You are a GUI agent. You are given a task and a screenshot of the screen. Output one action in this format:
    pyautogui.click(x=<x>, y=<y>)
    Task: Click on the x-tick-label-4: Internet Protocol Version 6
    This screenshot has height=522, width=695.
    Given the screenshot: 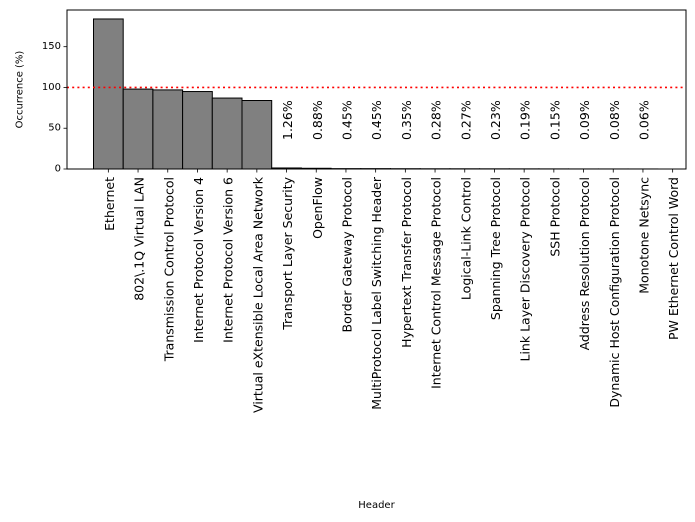 What is the action you would take?
    pyautogui.click(x=228, y=260)
    